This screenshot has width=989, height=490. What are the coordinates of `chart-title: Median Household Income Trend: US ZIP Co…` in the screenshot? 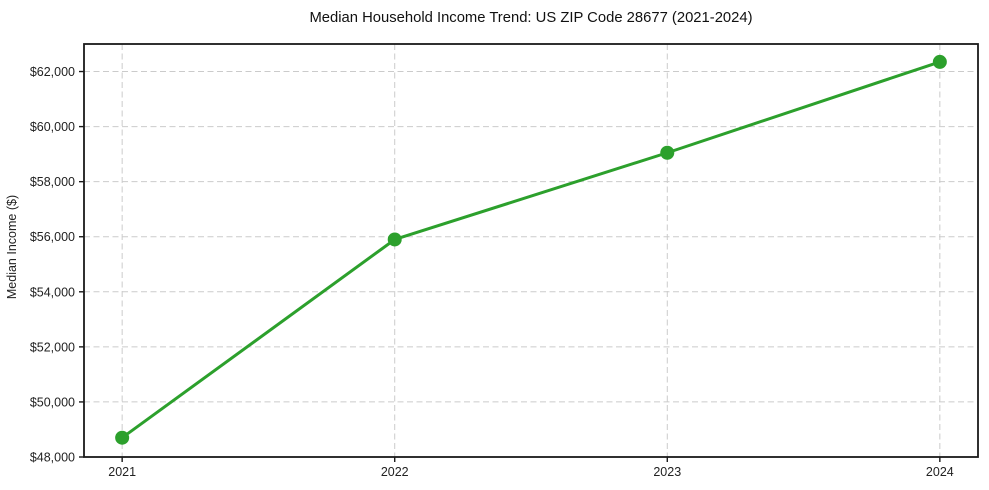 It's located at (530, 18).